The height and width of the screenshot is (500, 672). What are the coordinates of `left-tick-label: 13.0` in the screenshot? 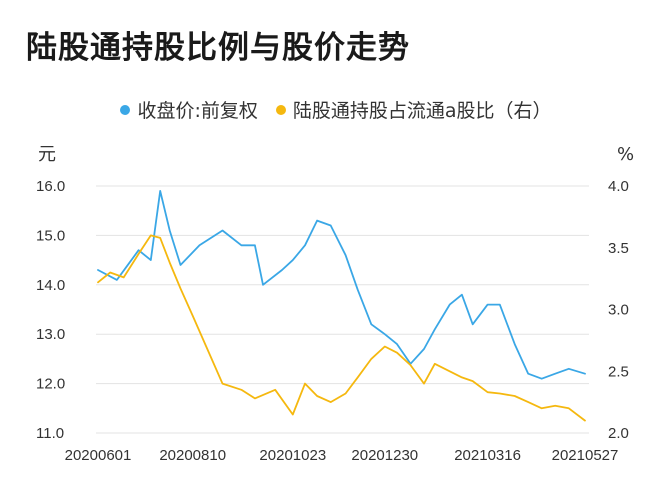 It's located at (50, 334).